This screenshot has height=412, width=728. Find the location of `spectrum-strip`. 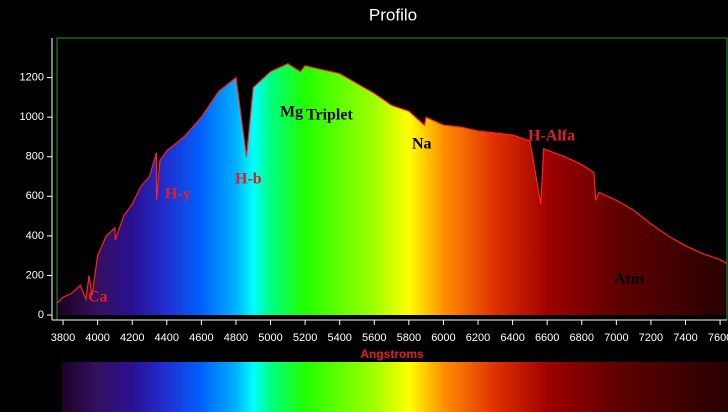

spectrum-strip is located at coordinates (395, 387).